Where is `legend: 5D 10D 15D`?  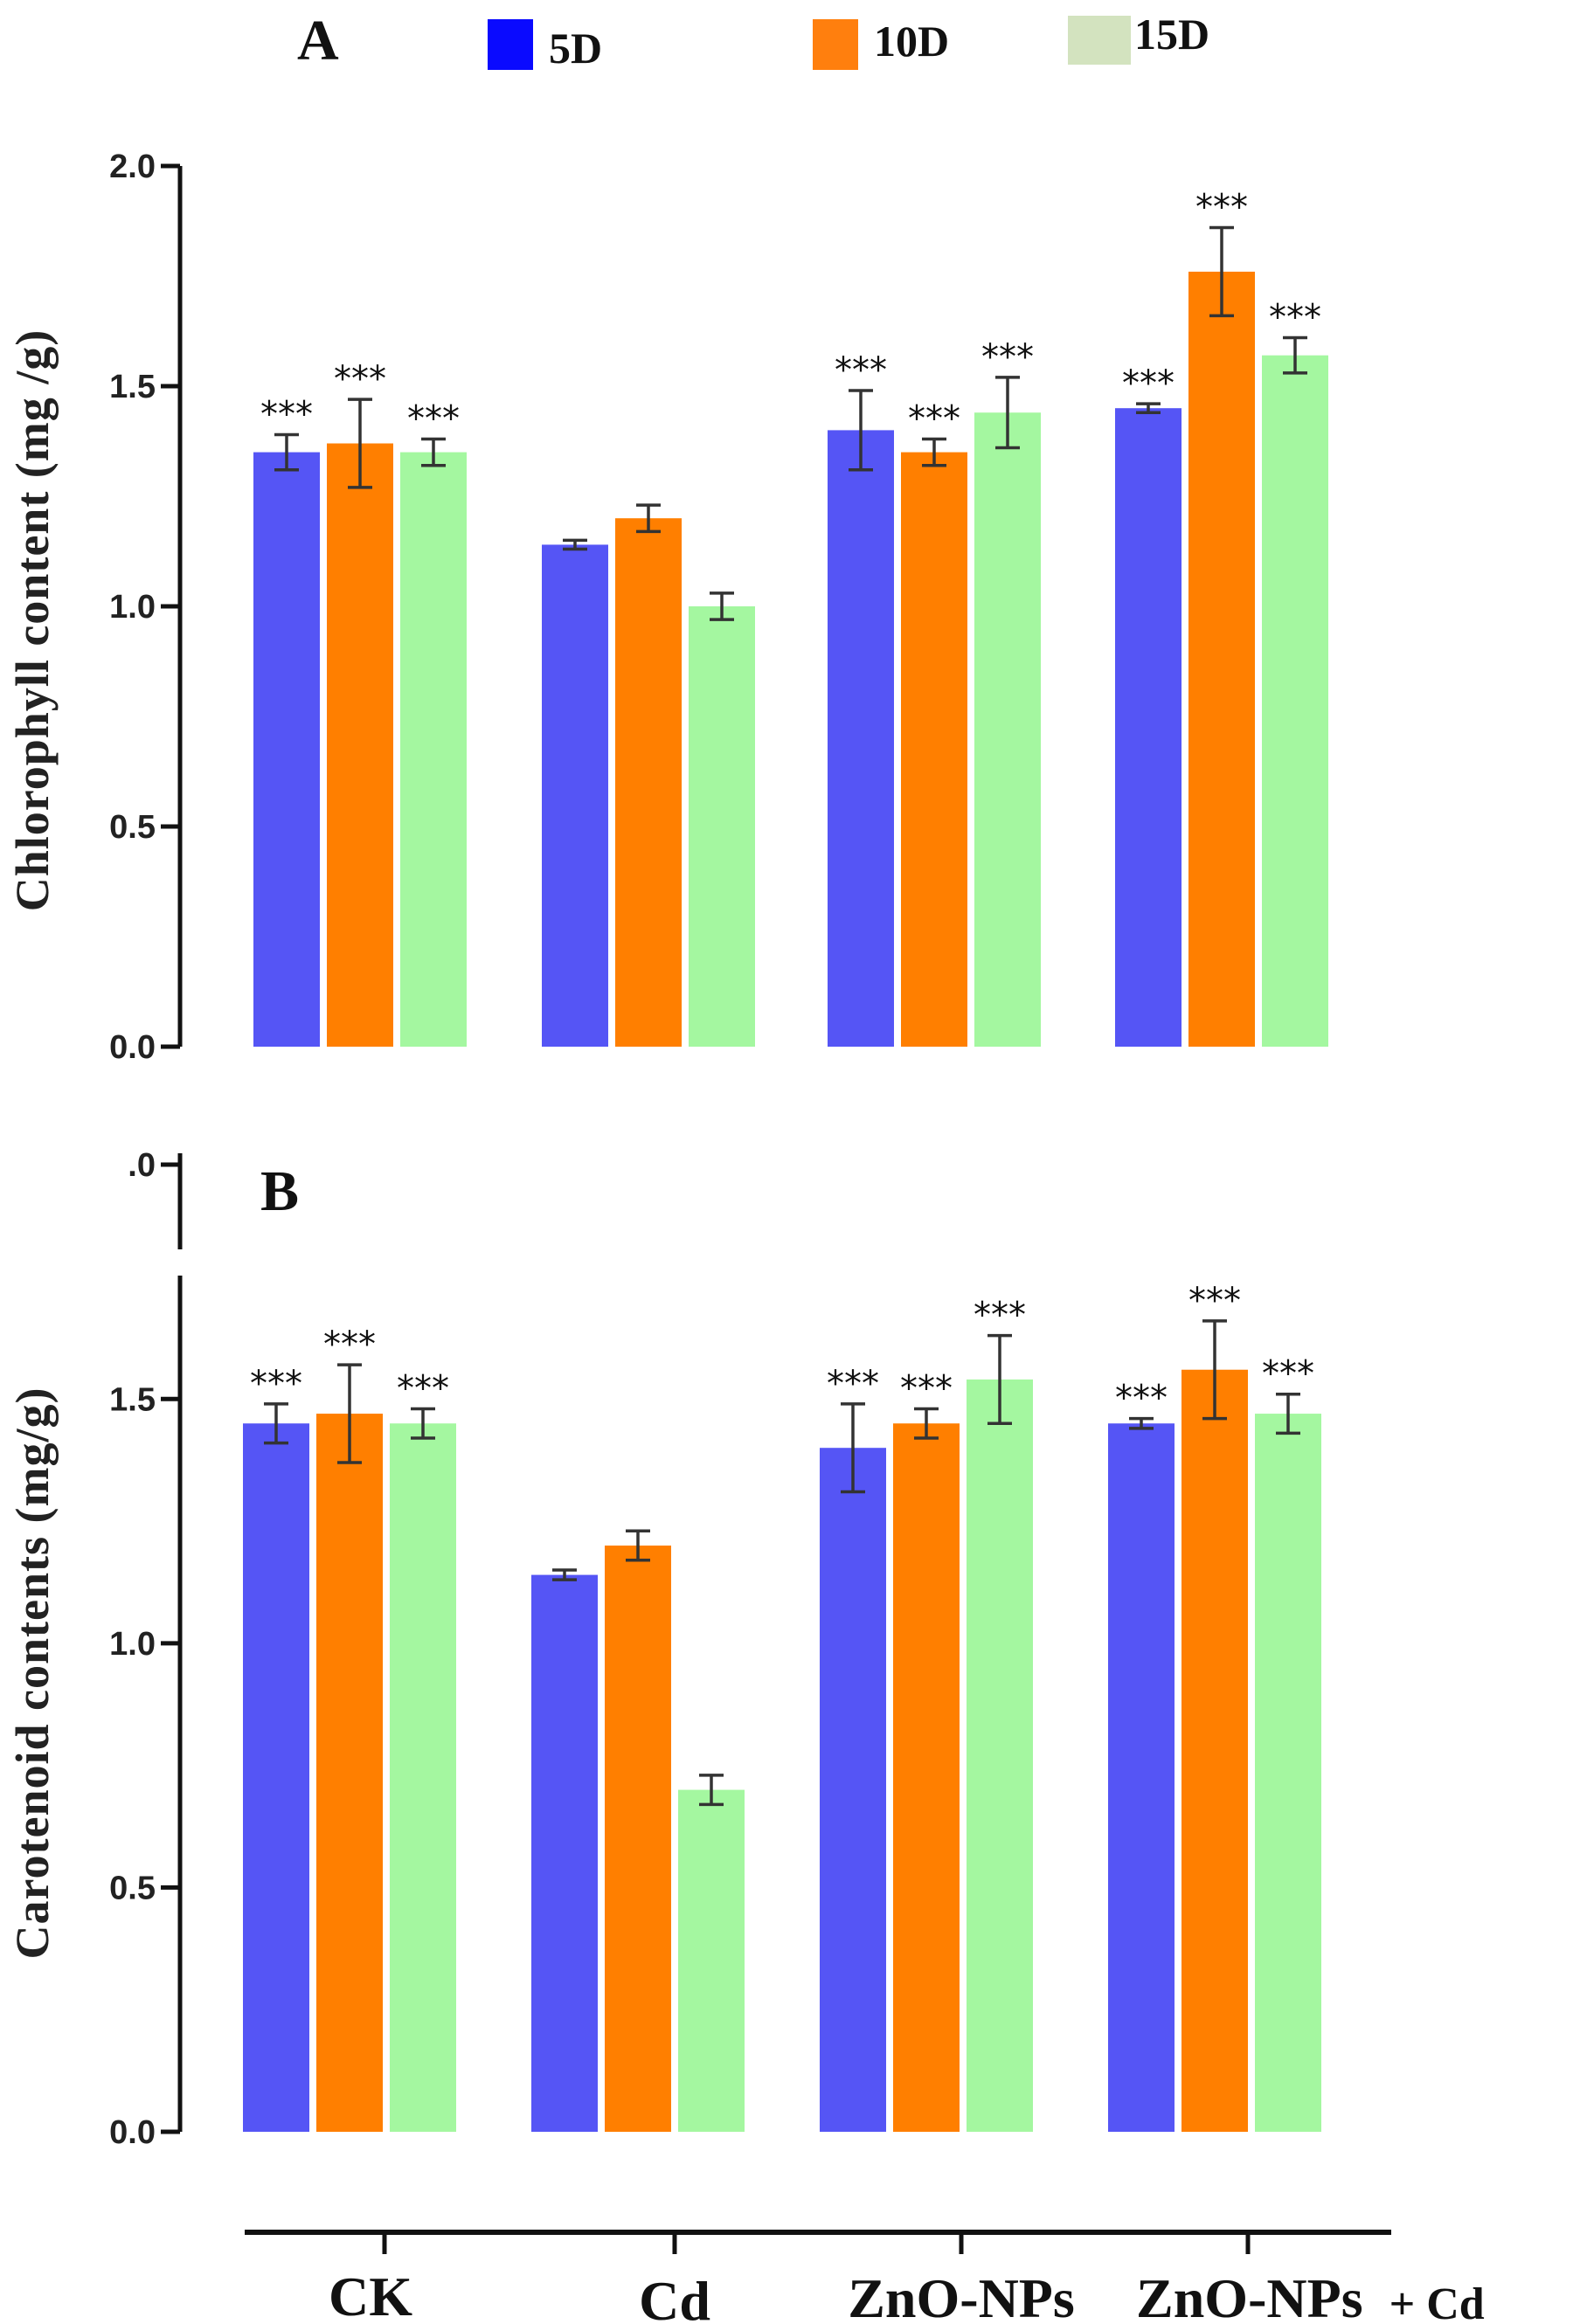
legend: 5D 10D 15D is located at coordinates (849, 41).